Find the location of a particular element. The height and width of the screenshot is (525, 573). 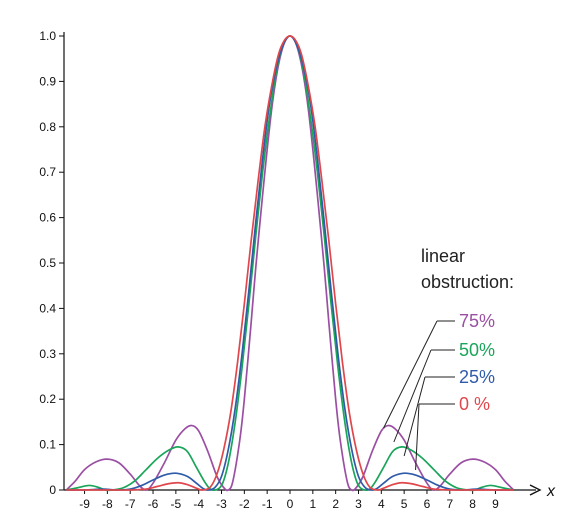

x-tick-label: 8 is located at coordinates (472, 504).